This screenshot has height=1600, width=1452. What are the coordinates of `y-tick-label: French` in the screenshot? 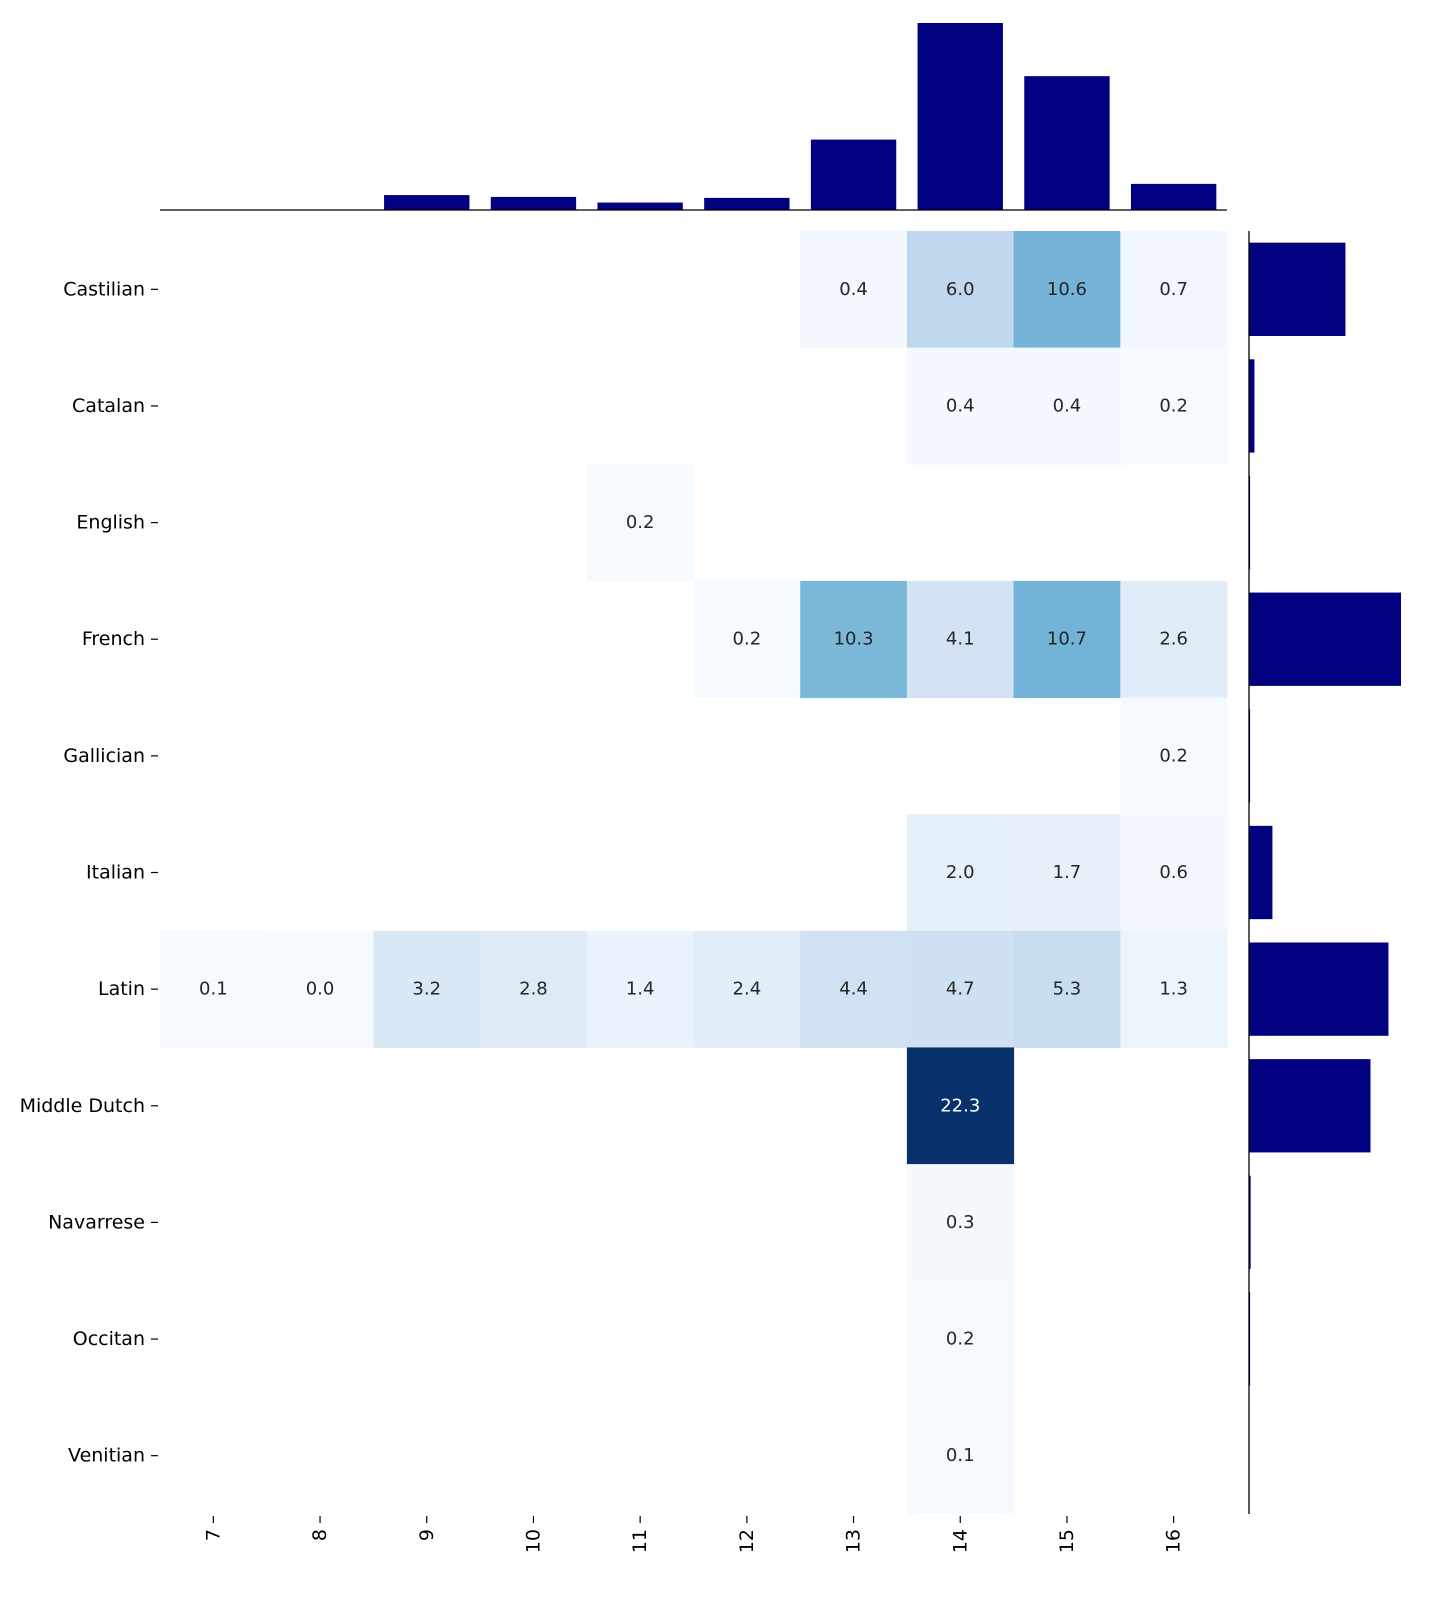 It's located at (113, 639).